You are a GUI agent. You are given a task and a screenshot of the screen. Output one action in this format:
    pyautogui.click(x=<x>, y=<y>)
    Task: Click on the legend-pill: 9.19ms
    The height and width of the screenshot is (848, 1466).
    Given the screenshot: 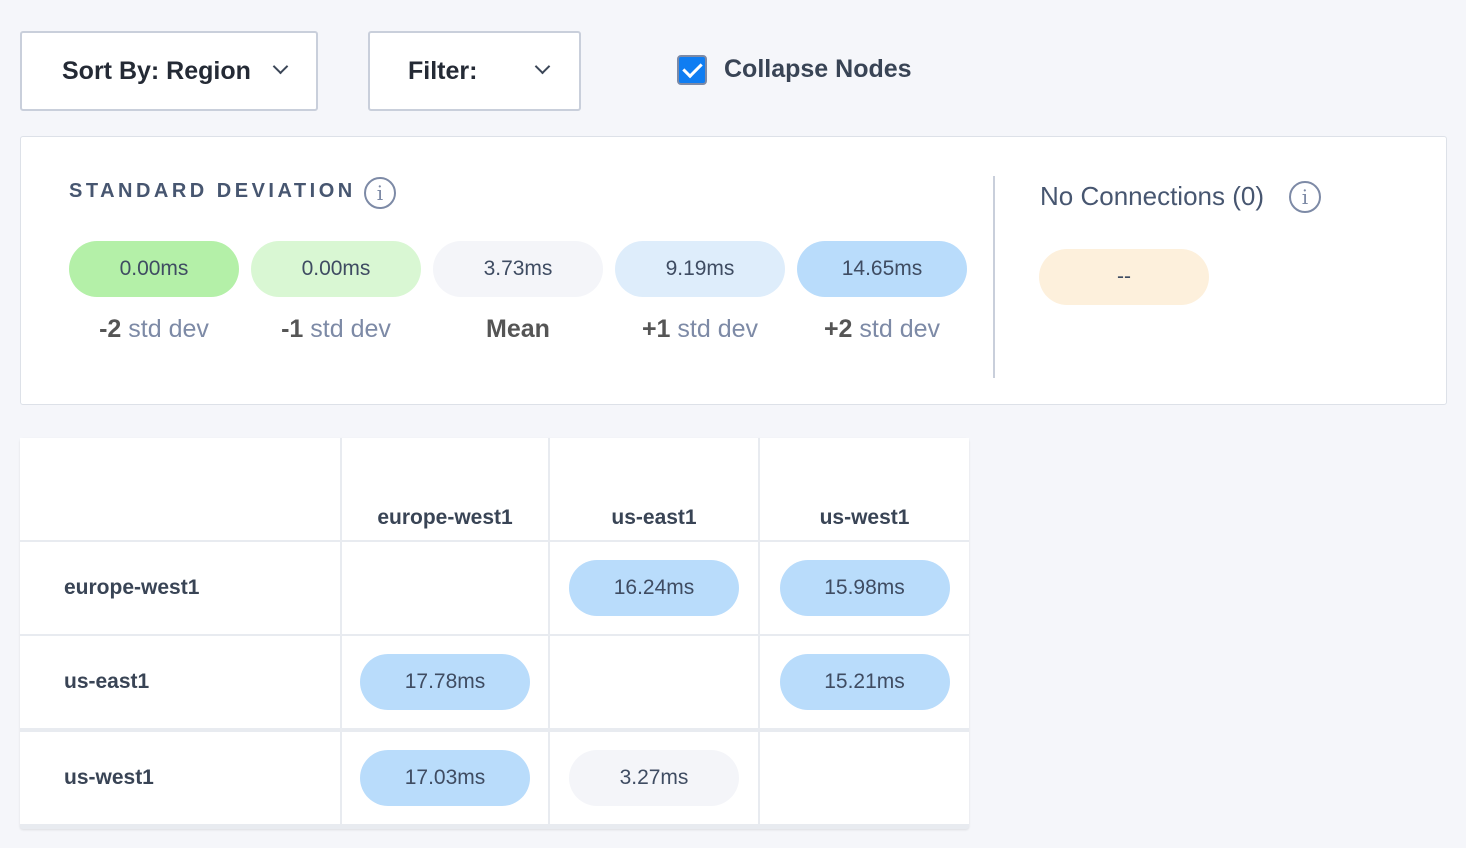 What is the action you would take?
    pyautogui.click(x=700, y=269)
    